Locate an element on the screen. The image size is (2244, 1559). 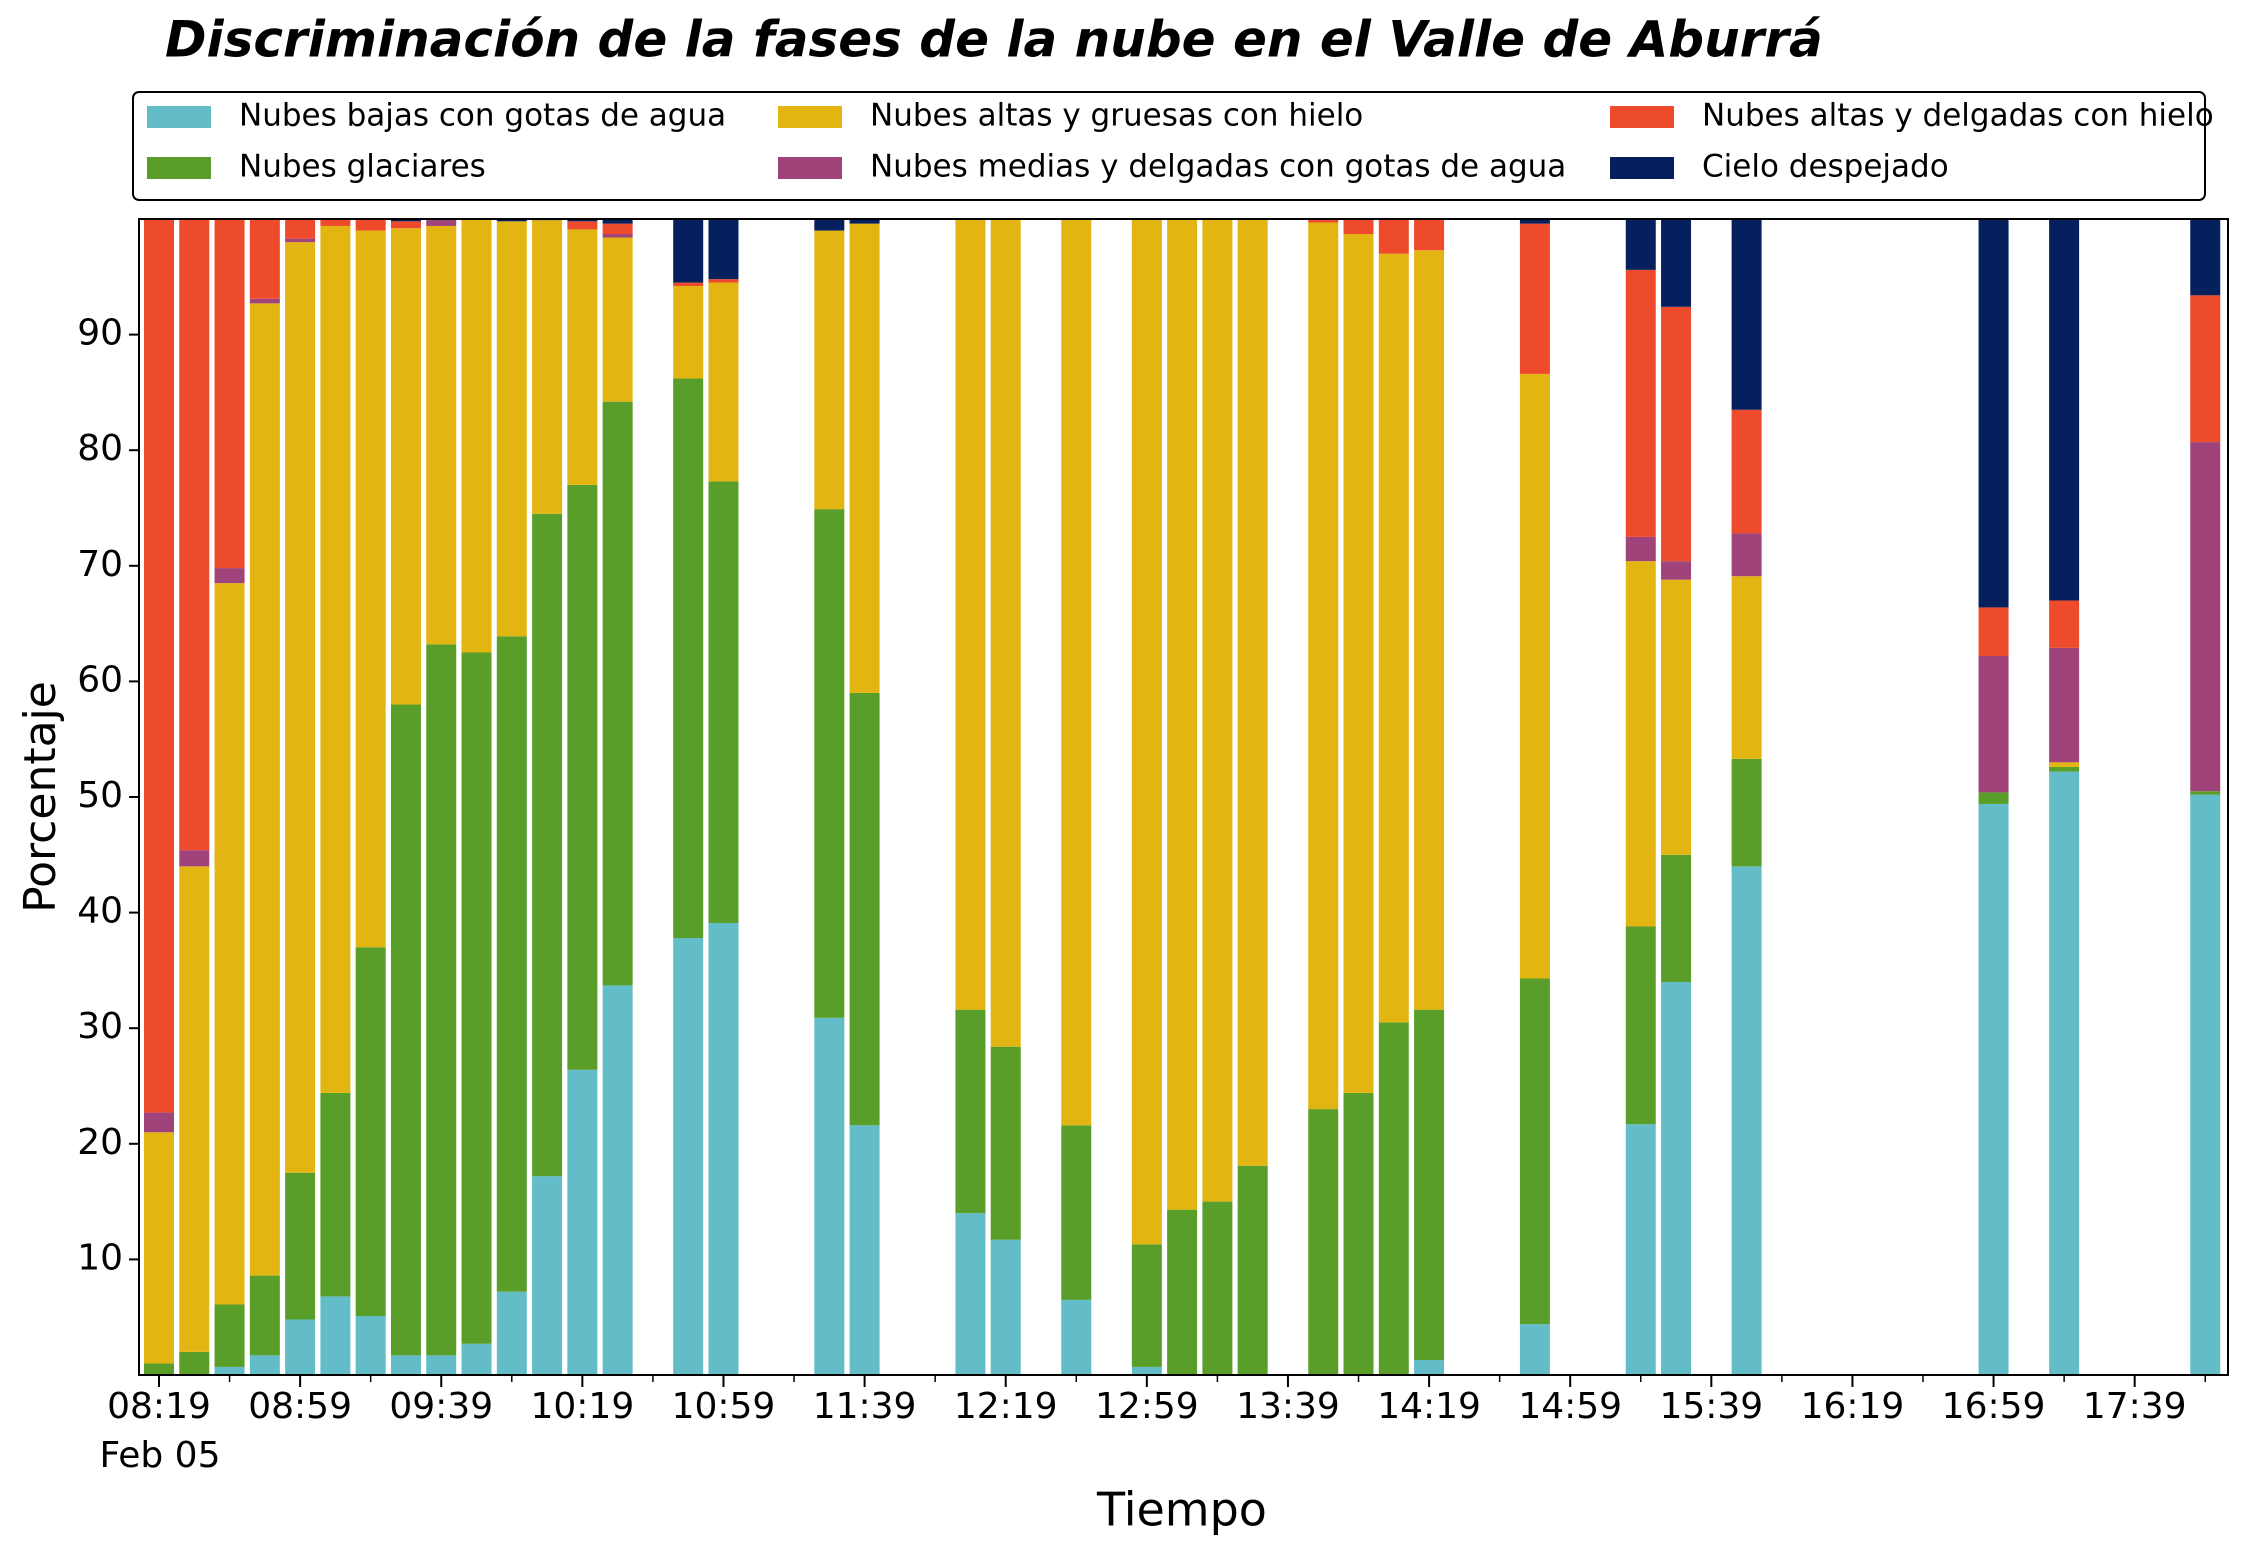
x-axis-label: Tiempo is located at coordinates (1181, 1510).